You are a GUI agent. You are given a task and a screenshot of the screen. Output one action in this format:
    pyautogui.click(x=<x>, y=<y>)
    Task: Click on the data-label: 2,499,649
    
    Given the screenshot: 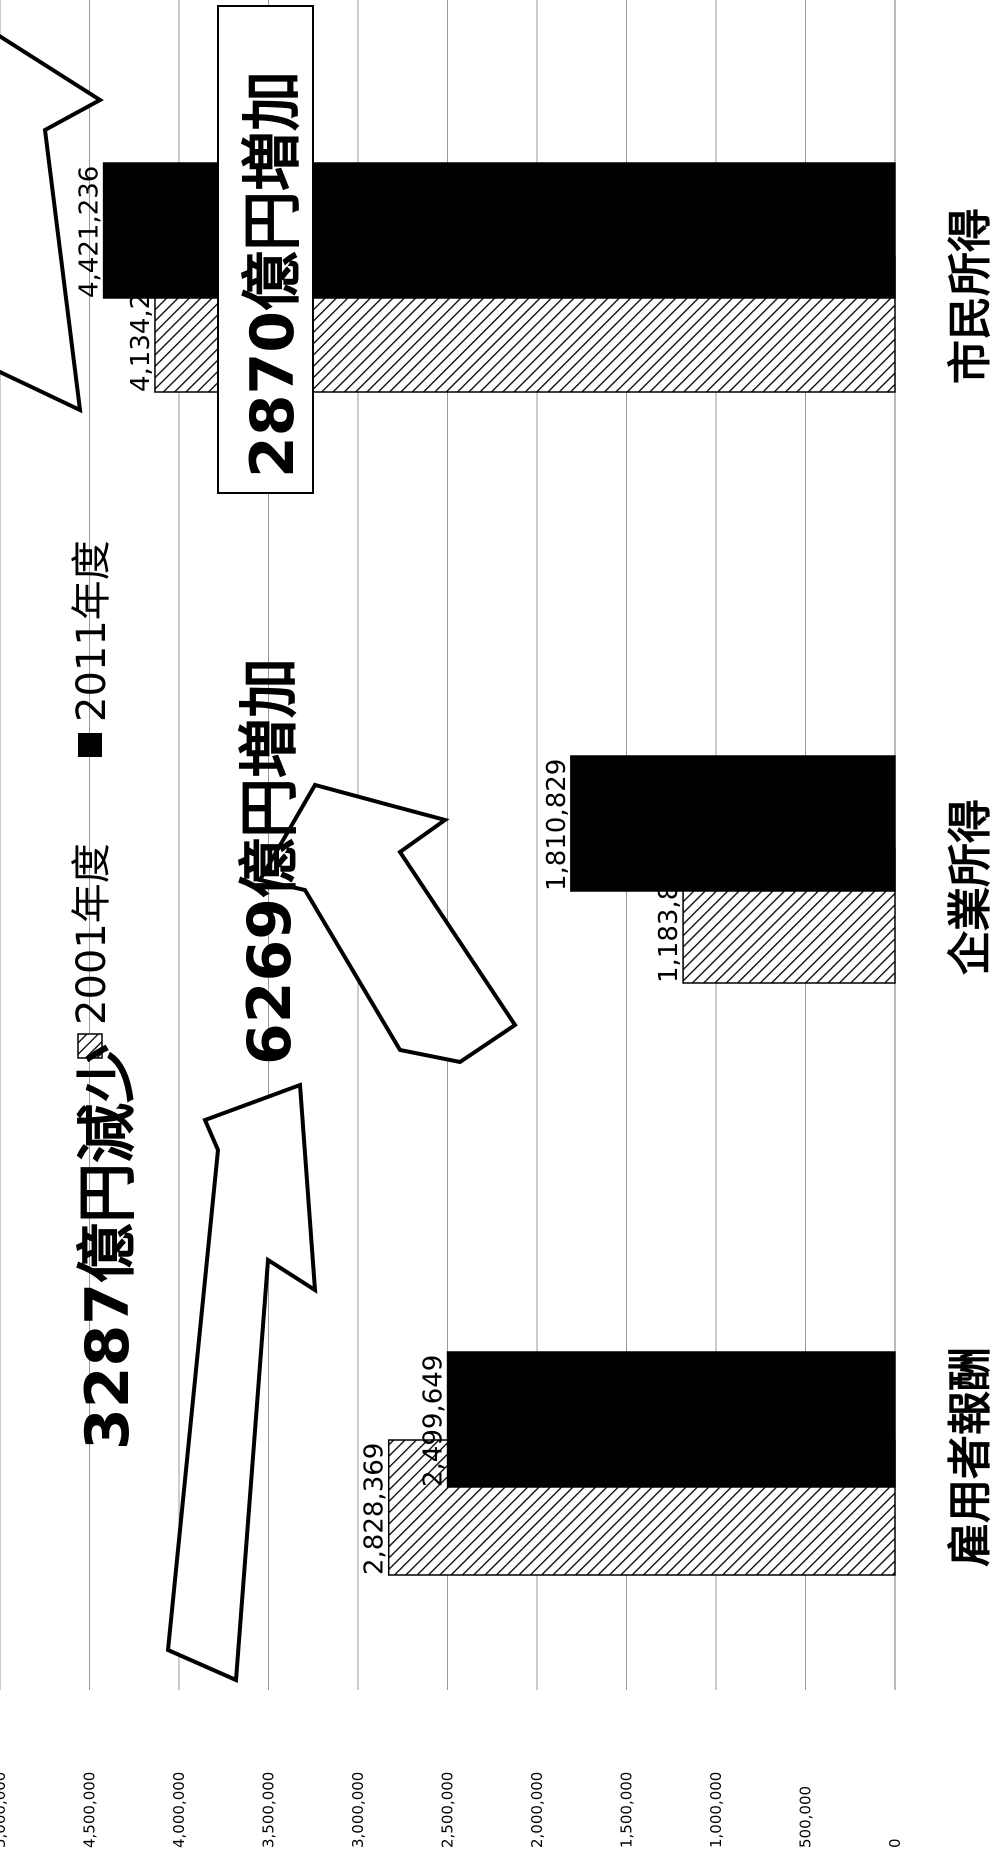 What is the action you would take?
    pyautogui.click(x=434, y=1421)
    